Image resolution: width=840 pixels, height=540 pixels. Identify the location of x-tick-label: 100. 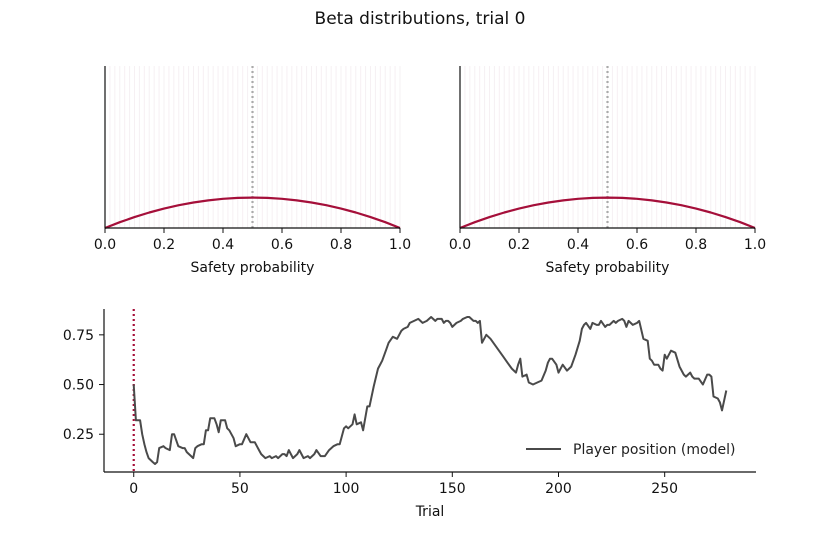
(346, 489).